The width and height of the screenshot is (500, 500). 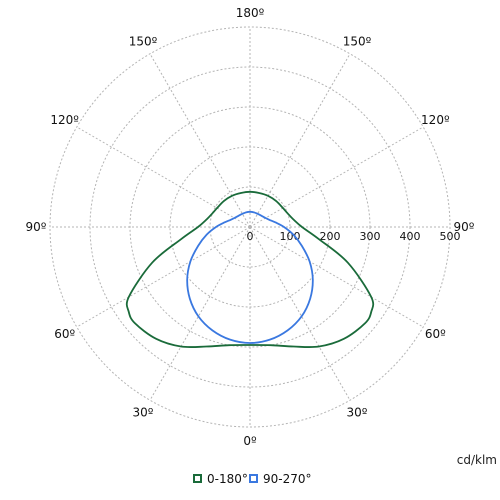 What do you see at coordinates (250, 13) in the screenshot?
I see `angle-label: 180º` at bounding box center [250, 13].